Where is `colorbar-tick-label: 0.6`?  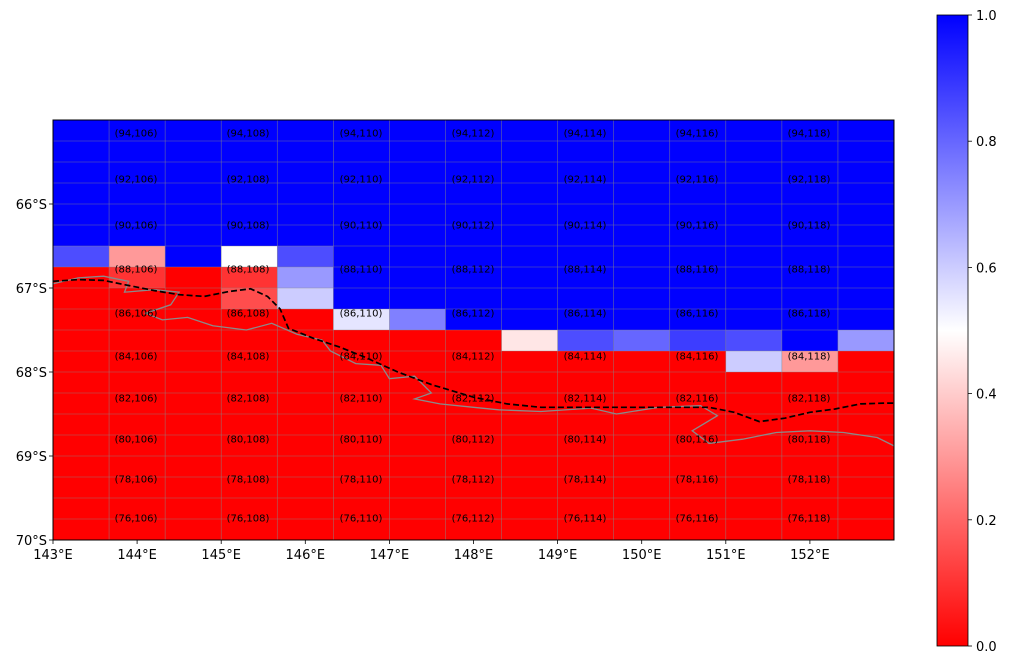 colorbar-tick-label: 0.6 is located at coordinates (986, 268).